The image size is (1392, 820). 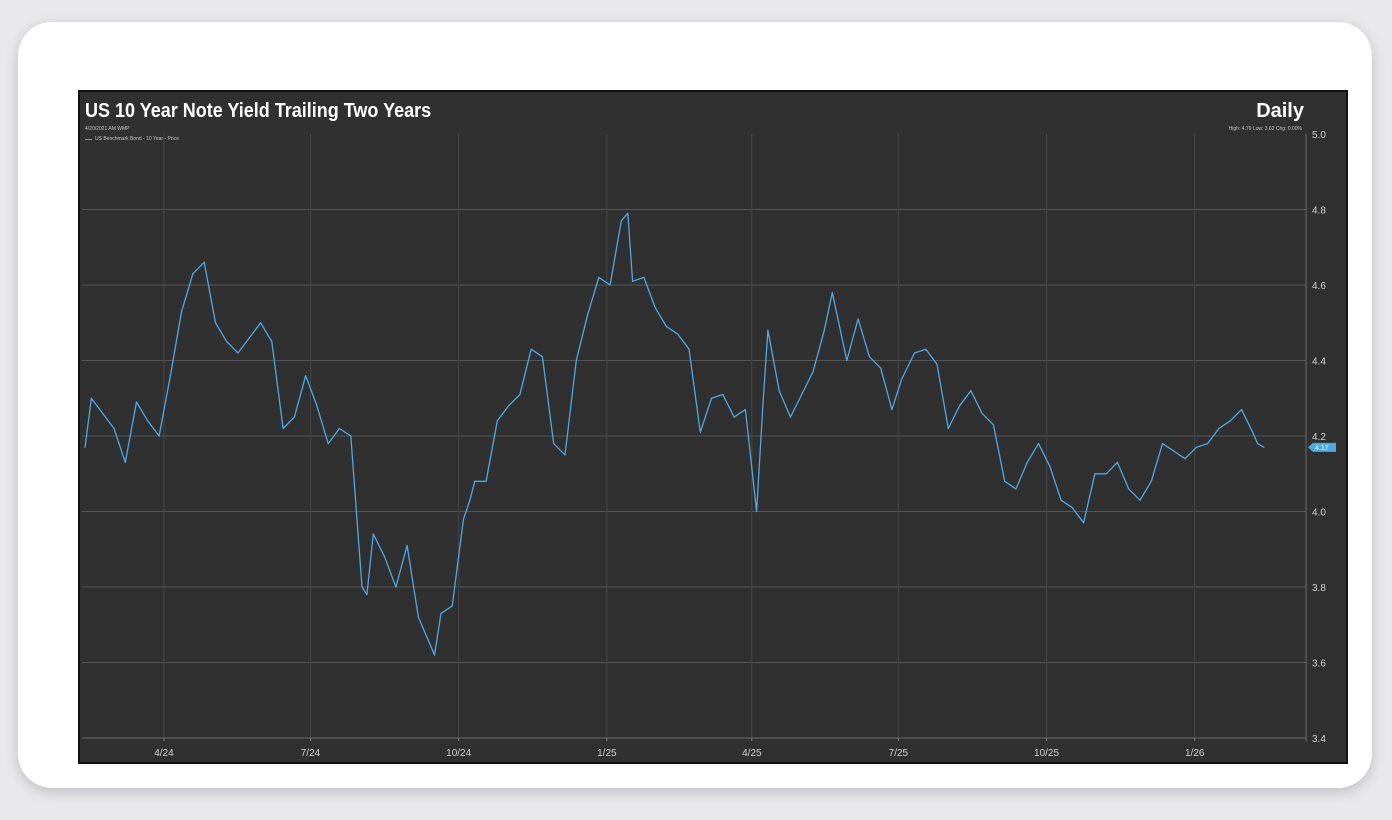 I want to click on timestamp-text: 4/20/2021 AM WMP, so click(x=107, y=129).